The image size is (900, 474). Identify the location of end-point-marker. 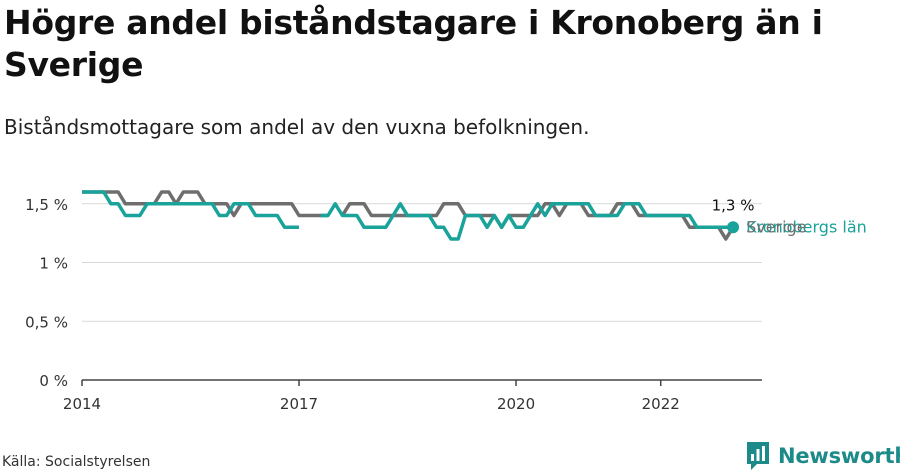
(733, 227).